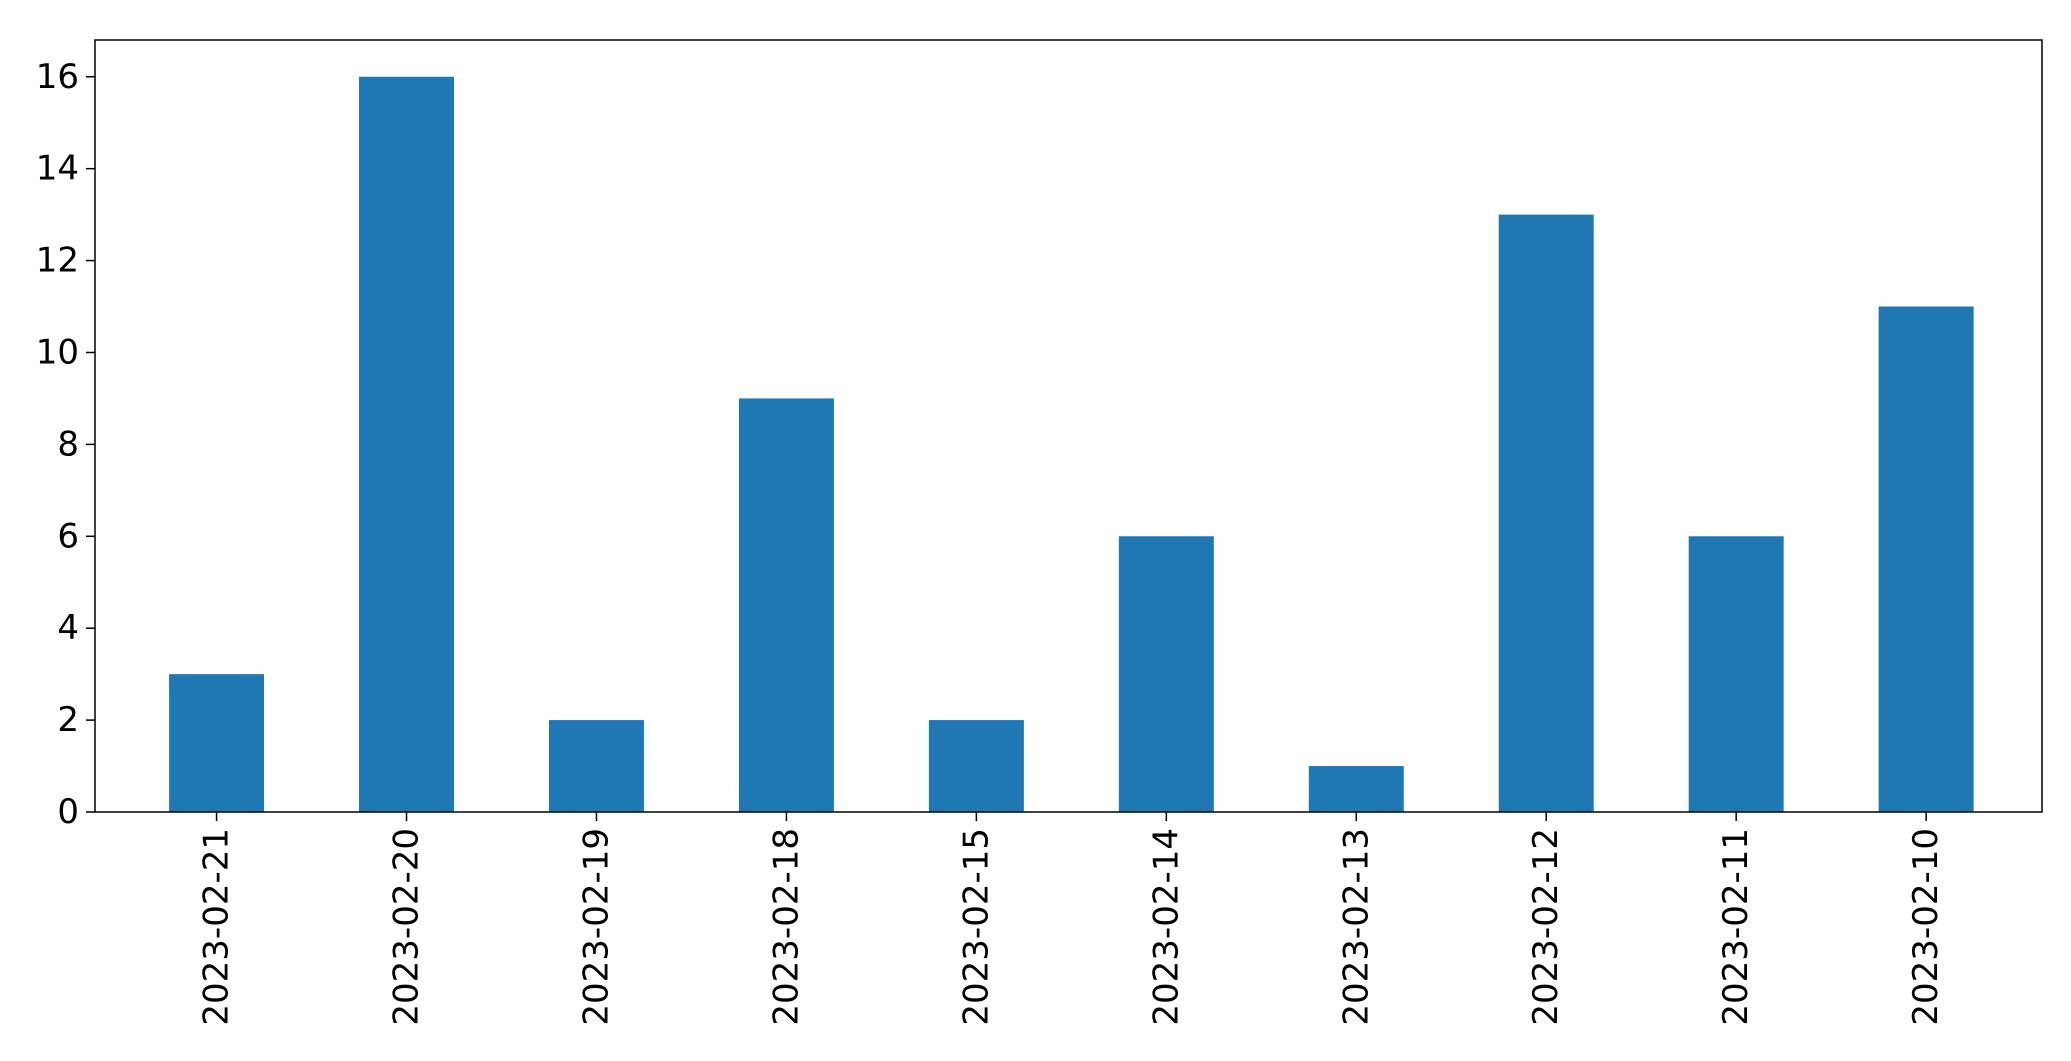 This screenshot has width=2071, height=1061. I want to click on x-tick-label: 2023-02-12, so click(1546, 927).